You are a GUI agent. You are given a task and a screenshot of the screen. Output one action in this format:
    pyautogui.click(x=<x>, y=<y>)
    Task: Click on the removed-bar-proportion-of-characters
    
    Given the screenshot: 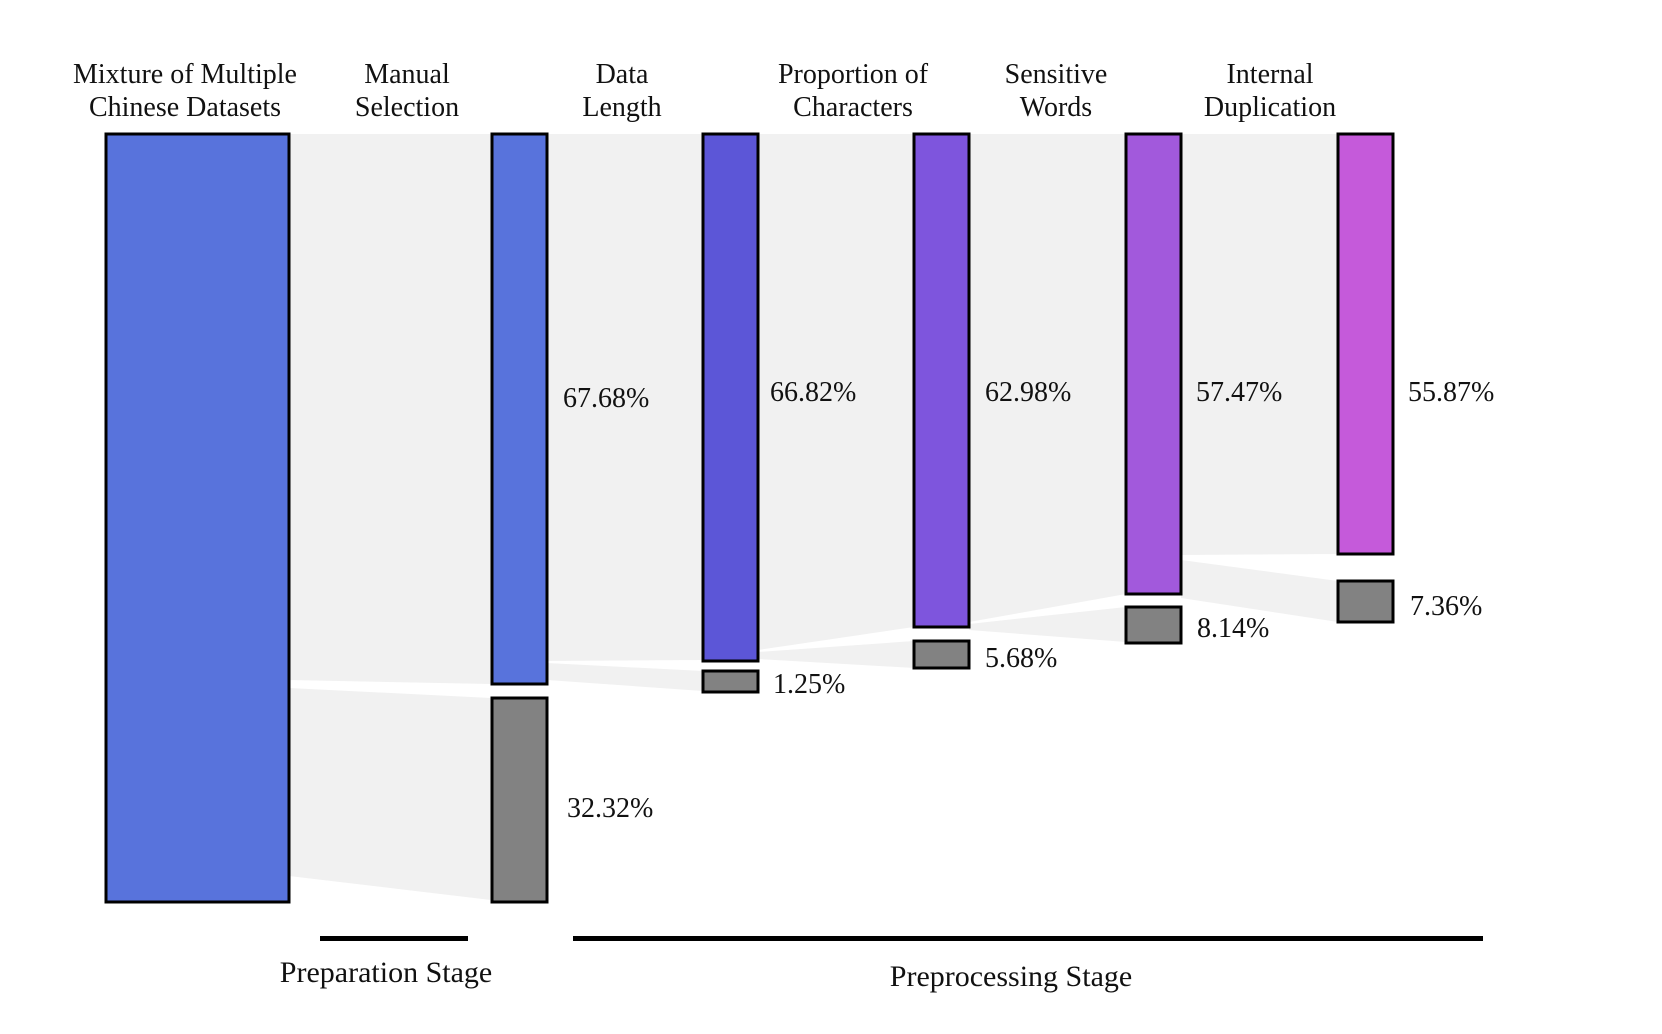 What is the action you would take?
    pyautogui.click(x=941, y=654)
    